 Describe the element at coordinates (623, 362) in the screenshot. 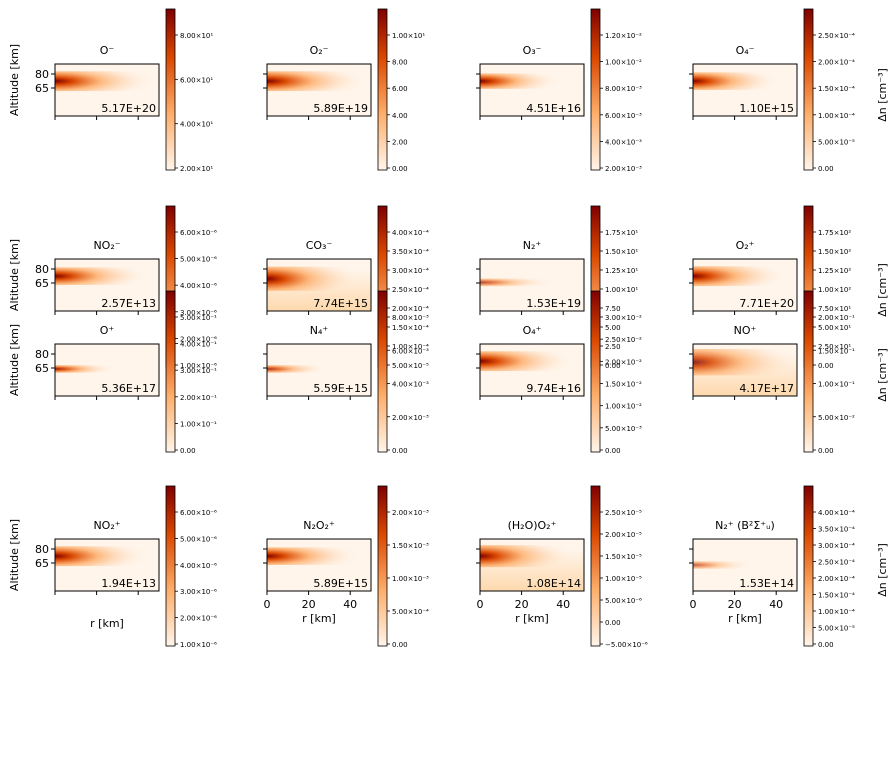

I see `colorbar-tick-label: 2.00×10⁻²` at that location.